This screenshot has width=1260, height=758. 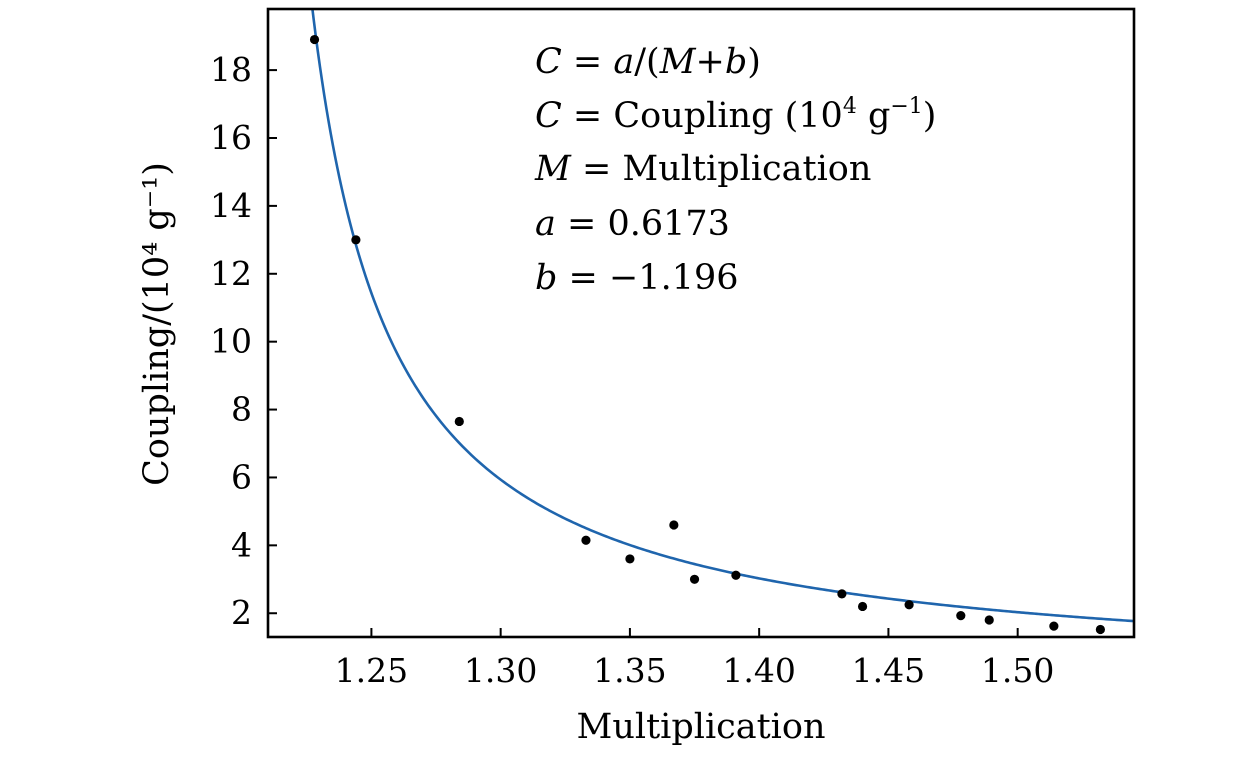 What do you see at coordinates (629, 670) in the screenshot?
I see `x-tick-label: 1.35` at bounding box center [629, 670].